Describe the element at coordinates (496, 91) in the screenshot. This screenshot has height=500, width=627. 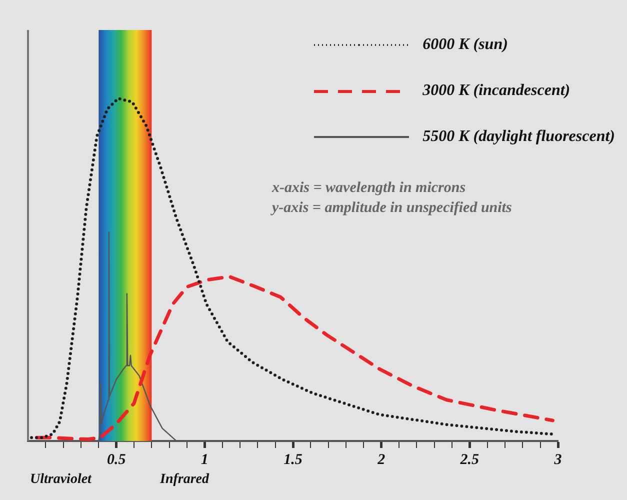
I see `legend-label: 3000 K (incandescent)` at that location.